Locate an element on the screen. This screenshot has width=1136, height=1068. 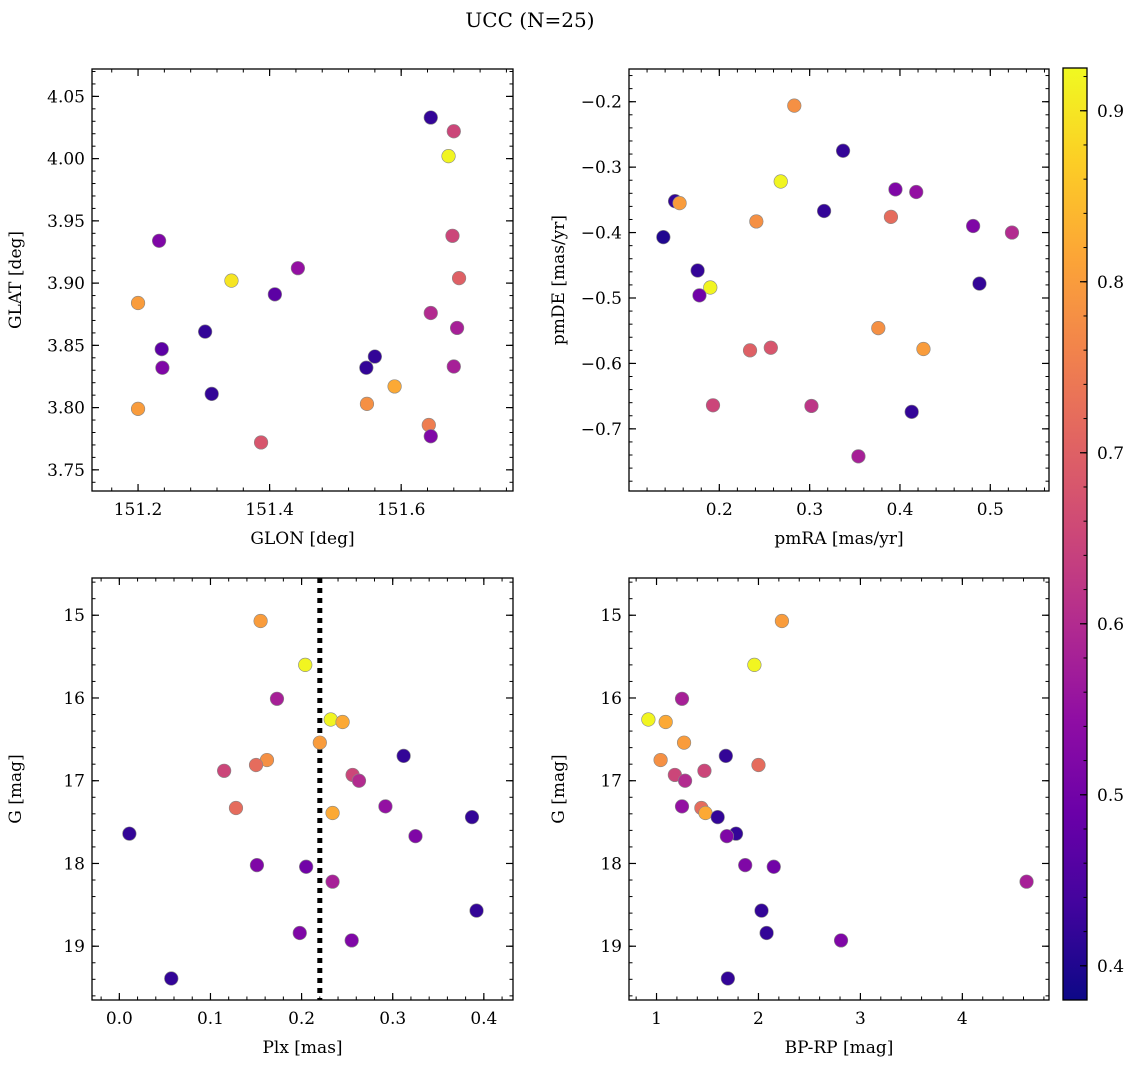
x-axis-label: Plx [mas] is located at coordinates (302, 1048).